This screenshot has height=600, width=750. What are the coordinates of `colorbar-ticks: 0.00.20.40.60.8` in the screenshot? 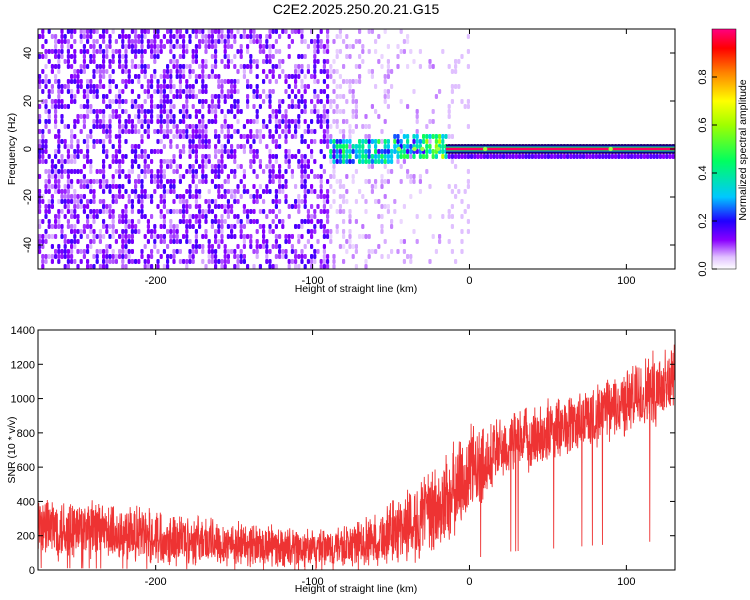 It's located at (707, 173).